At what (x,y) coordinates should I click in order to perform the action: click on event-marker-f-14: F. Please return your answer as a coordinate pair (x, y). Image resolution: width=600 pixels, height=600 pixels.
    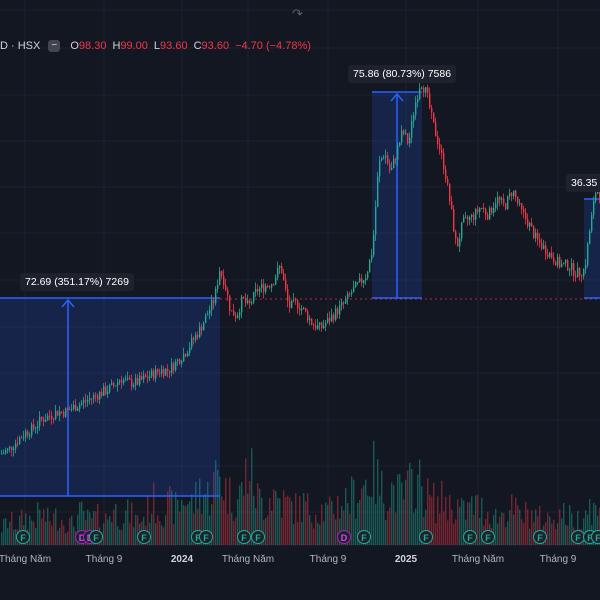
    Looking at the image, I should click on (540, 537).